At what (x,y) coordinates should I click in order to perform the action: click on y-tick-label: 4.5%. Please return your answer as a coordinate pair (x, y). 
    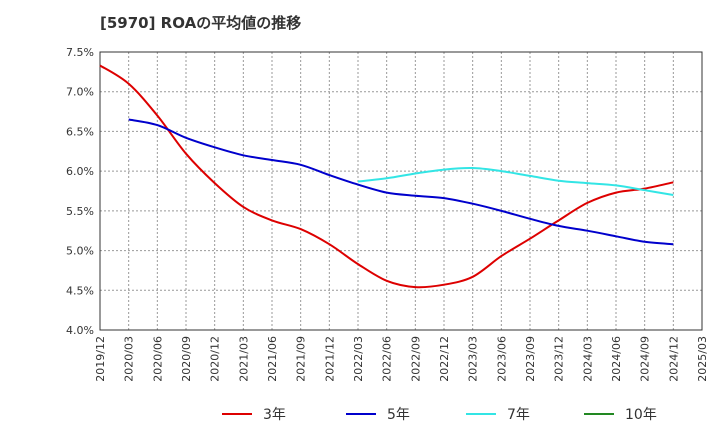
    Looking at the image, I should click on (80, 290).